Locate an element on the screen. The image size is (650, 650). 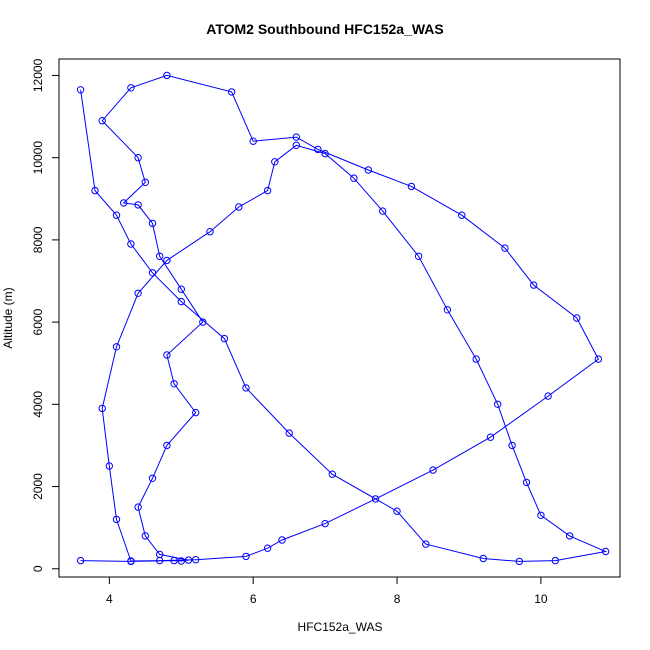
x-tick-label: 6 is located at coordinates (253, 599).